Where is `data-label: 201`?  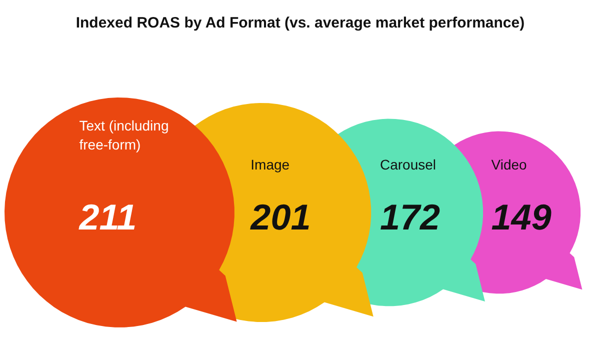 data-label: 201 is located at coordinates (280, 217).